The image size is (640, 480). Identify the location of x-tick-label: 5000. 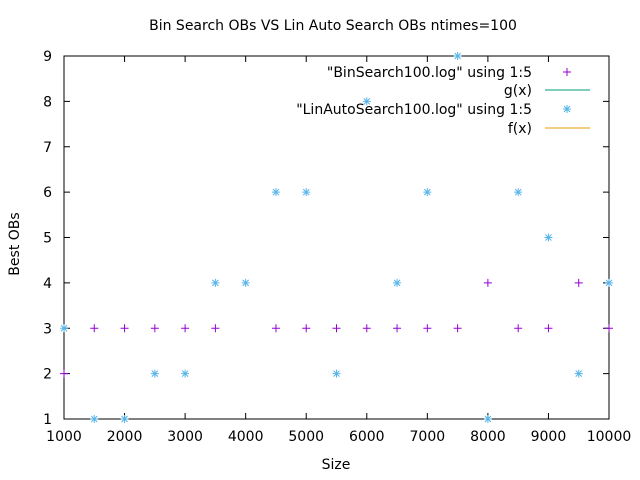
(306, 437).